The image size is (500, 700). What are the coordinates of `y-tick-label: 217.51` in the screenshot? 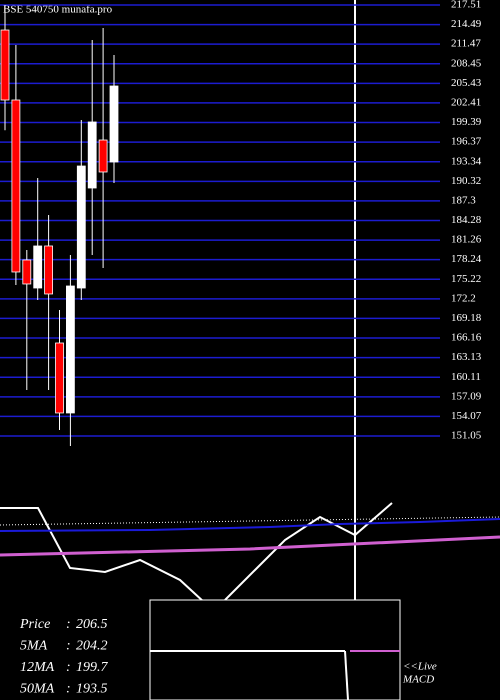 It's located at (466, 5).